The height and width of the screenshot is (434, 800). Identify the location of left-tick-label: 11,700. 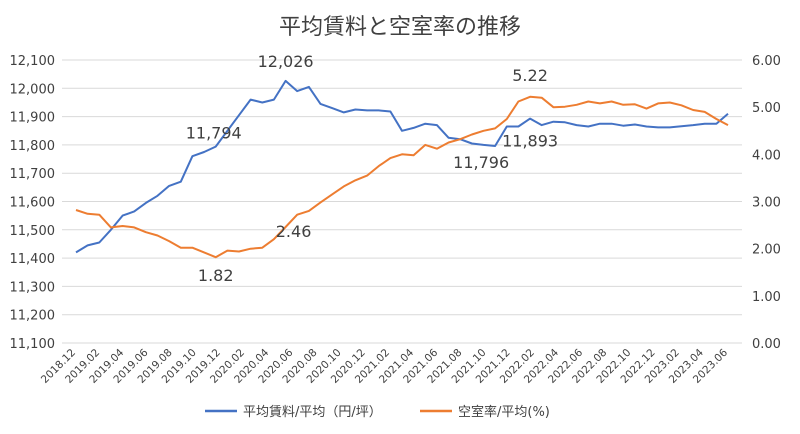
(33, 174).